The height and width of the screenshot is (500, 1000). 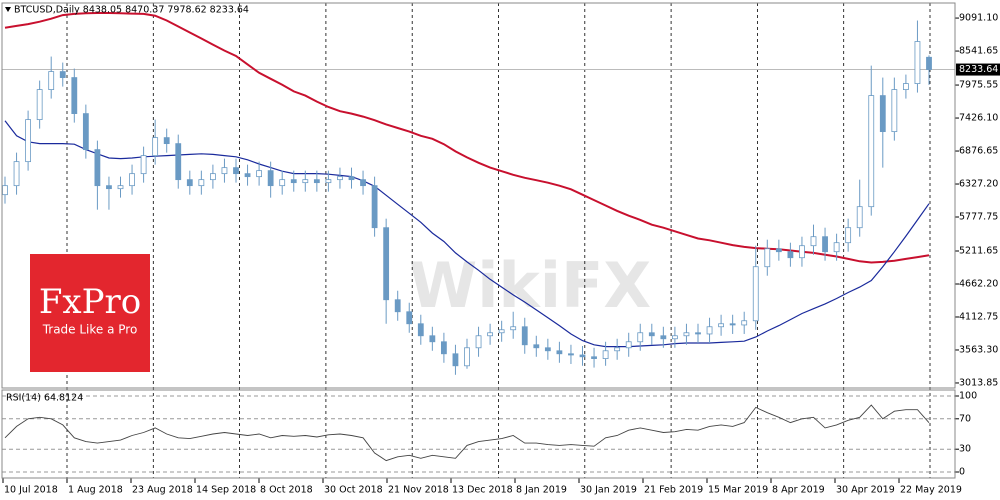 What do you see at coordinates (608, 490) in the screenshot?
I see `x-tick-label: 30 Jan 2019` at bounding box center [608, 490].